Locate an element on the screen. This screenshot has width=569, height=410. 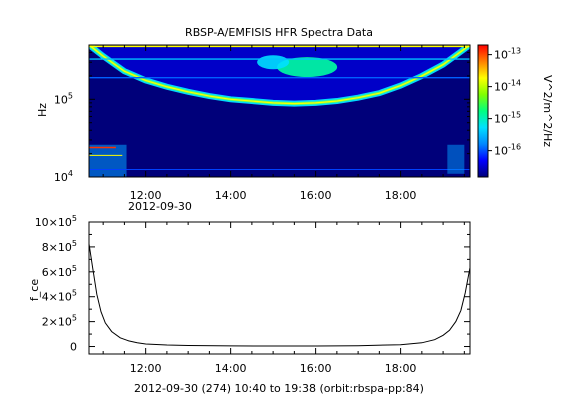
spectrogram-ytick-label: 10⁴ is located at coordinates (63, 176).